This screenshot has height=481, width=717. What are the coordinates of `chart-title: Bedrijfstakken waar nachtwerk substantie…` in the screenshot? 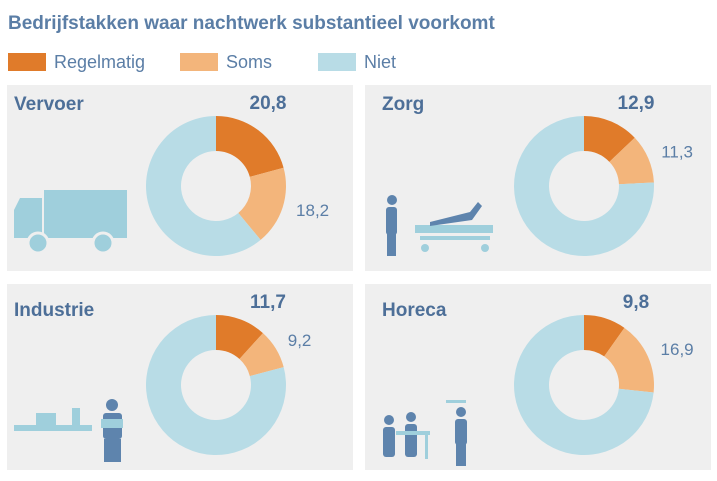 It's located at (251, 23).